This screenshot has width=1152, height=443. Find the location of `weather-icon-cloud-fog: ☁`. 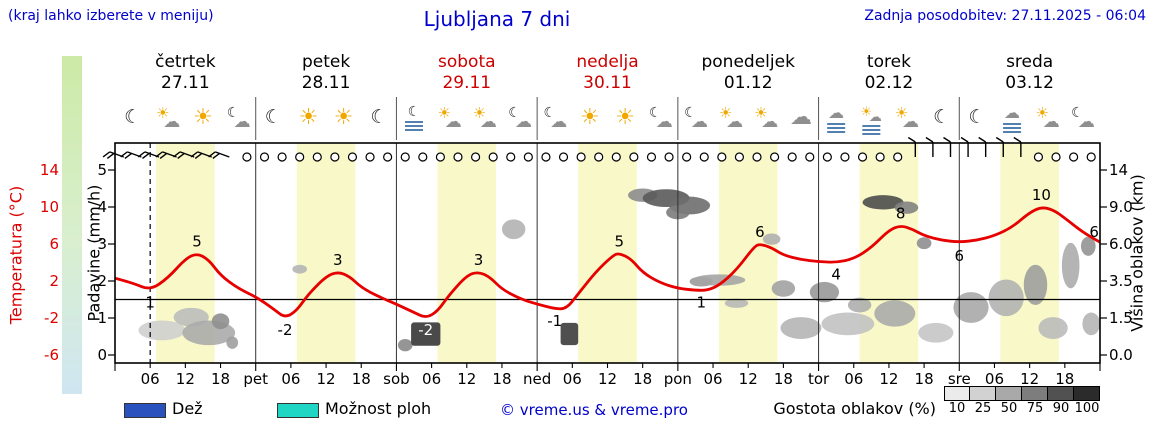

weather-icon-cloud-fog: ☁ is located at coordinates (1012, 118).